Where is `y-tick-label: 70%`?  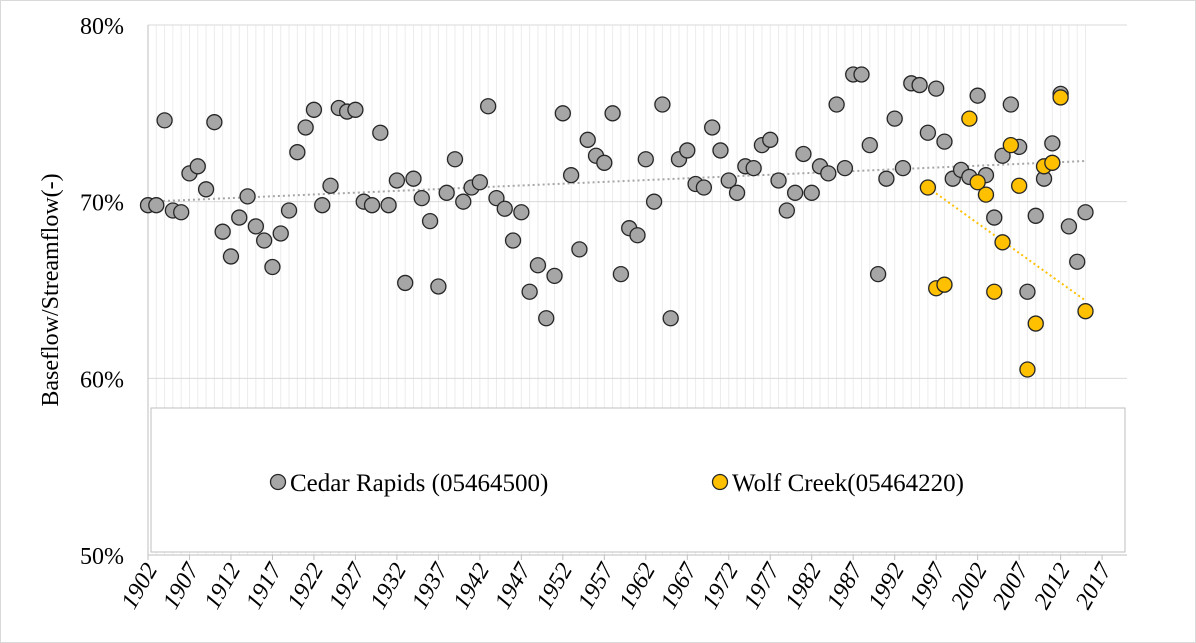 y-tick-label: 70% is located at coordinates (102, 204).